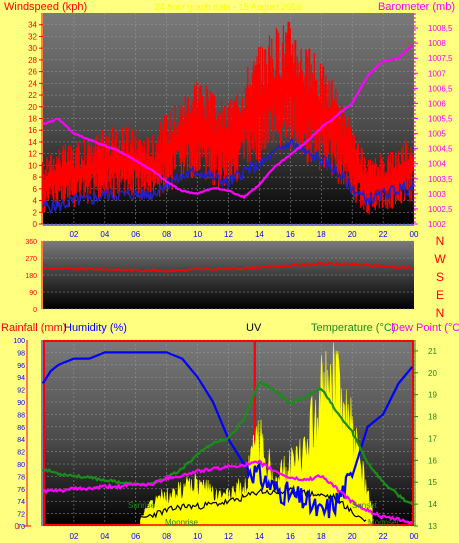  Describe the element at coordinates (32, 36) in the screenshot. I see `wind-tick-label: 32` at that location.